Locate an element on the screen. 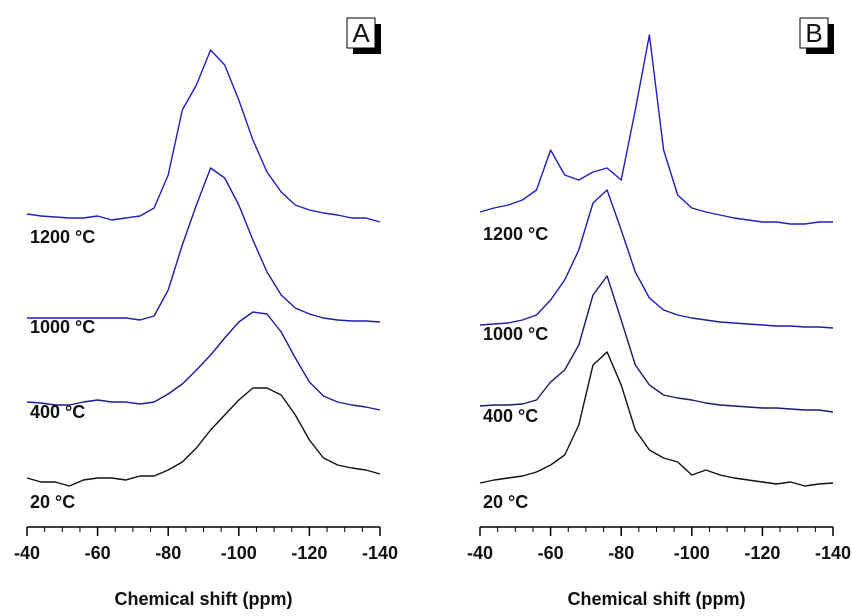  panel-label: A is located at coordinates (361, 33).